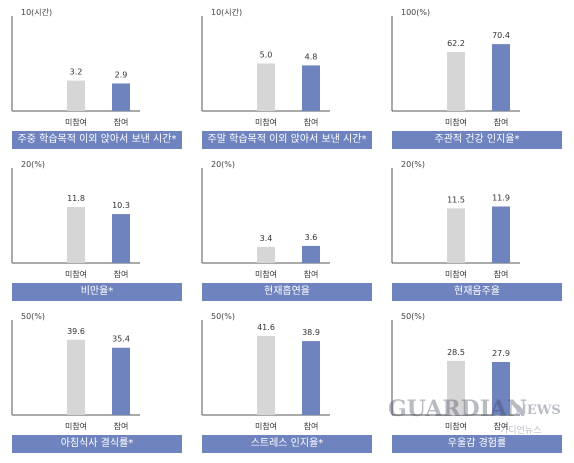 The width and height of the screenshot is (574, 463). Describe the element at coordinates (415, 12) in the screenshot. I see `y-axis-max-label: 100(%)` at that location.